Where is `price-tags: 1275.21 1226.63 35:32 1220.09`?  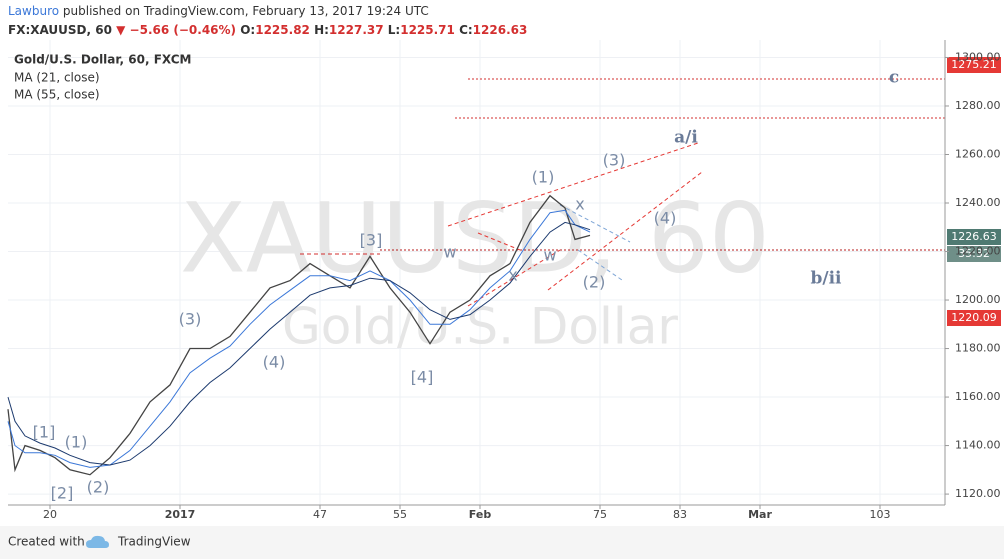
price-tags: 1275.21 1226.63 35:32 1220.09 is located at coordinates (974, 191).